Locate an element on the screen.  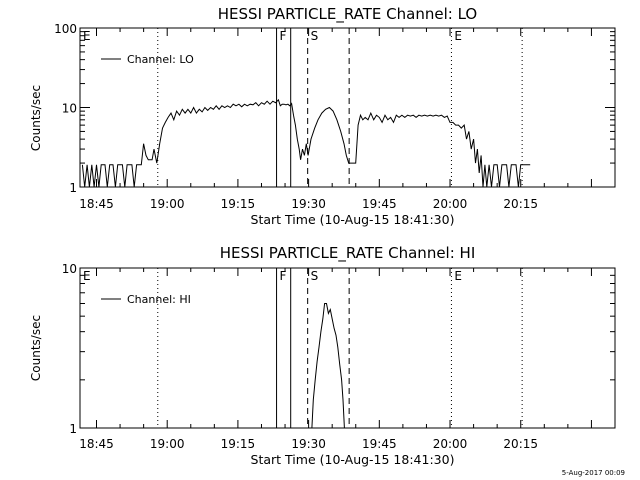
footer-timestamp: 5-Aug-2017 00:09 is located at coordinates (593, 473).